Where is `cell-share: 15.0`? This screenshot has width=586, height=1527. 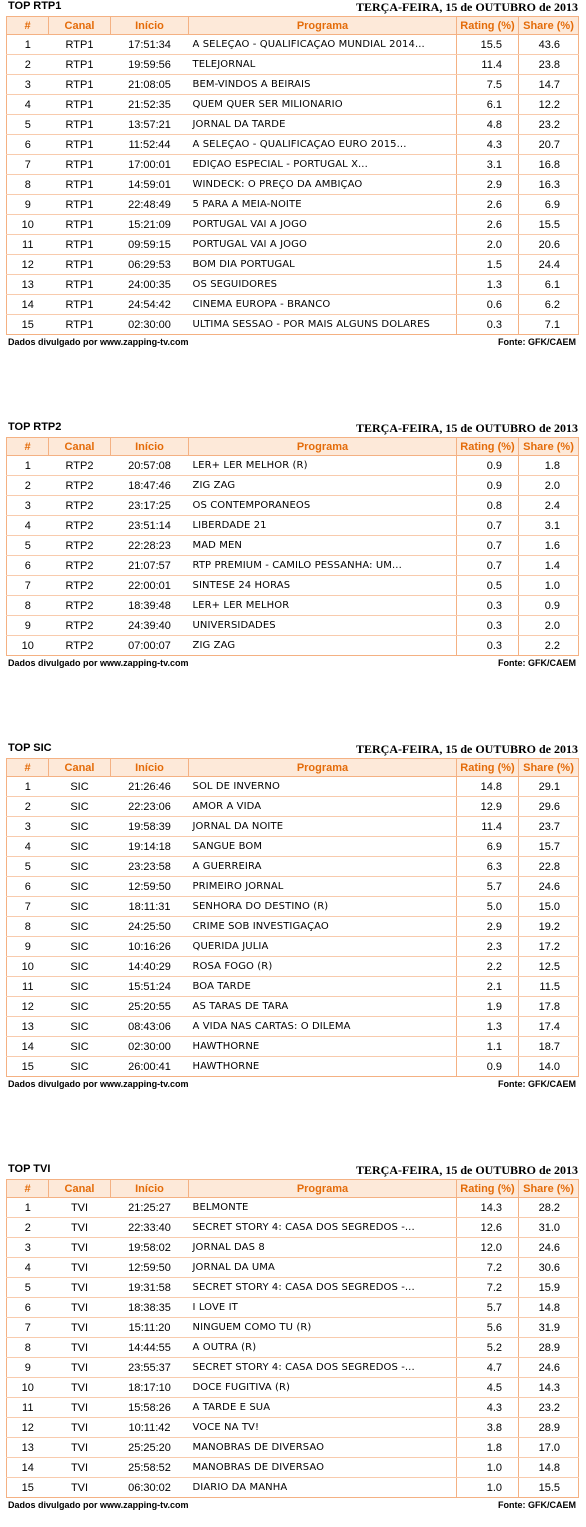 cell-share: 15.0 is located at coordinates (548, 906).